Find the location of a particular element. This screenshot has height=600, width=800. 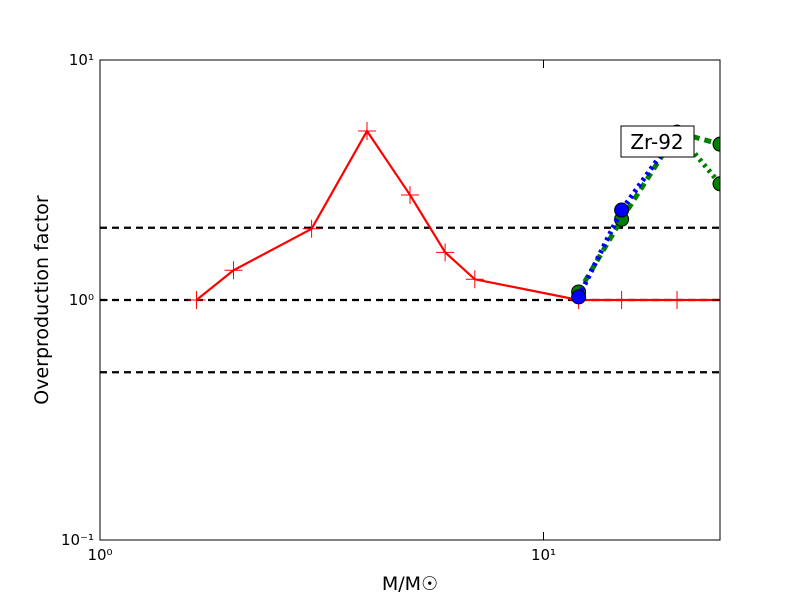

annotation-box is located at coordinates (657, 141).